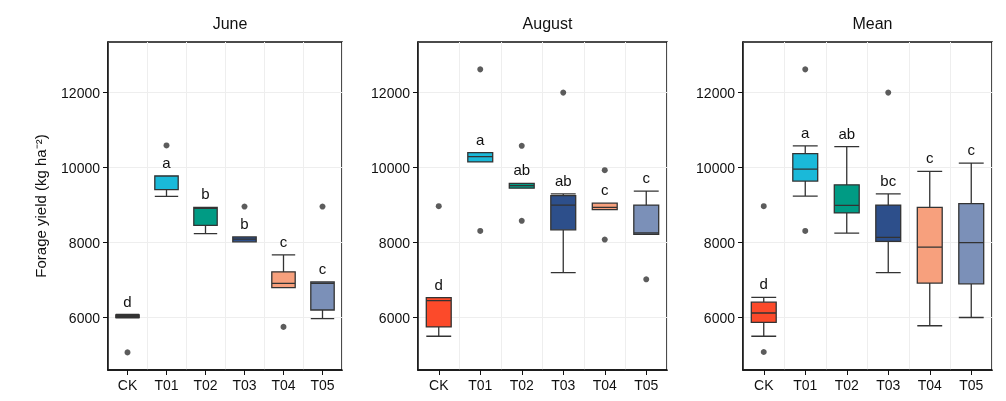 The image size is (1006, 401). Describe the element at coordinates (872, 23) in the screenshot. I see `chart-title: Mean` at that location.